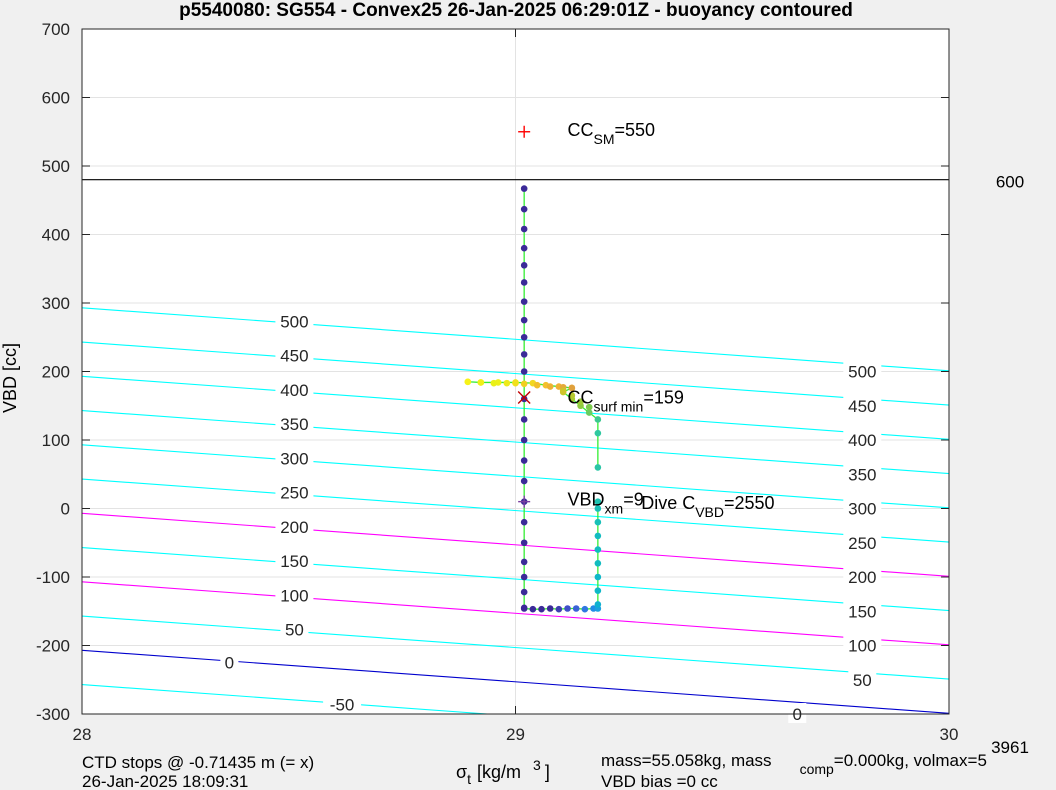 The image size is (1056, 790). What do you see at coordinates (635, 130) in the screenshot?
I see `annotation-value: =550` at bounding box center [635, 130].